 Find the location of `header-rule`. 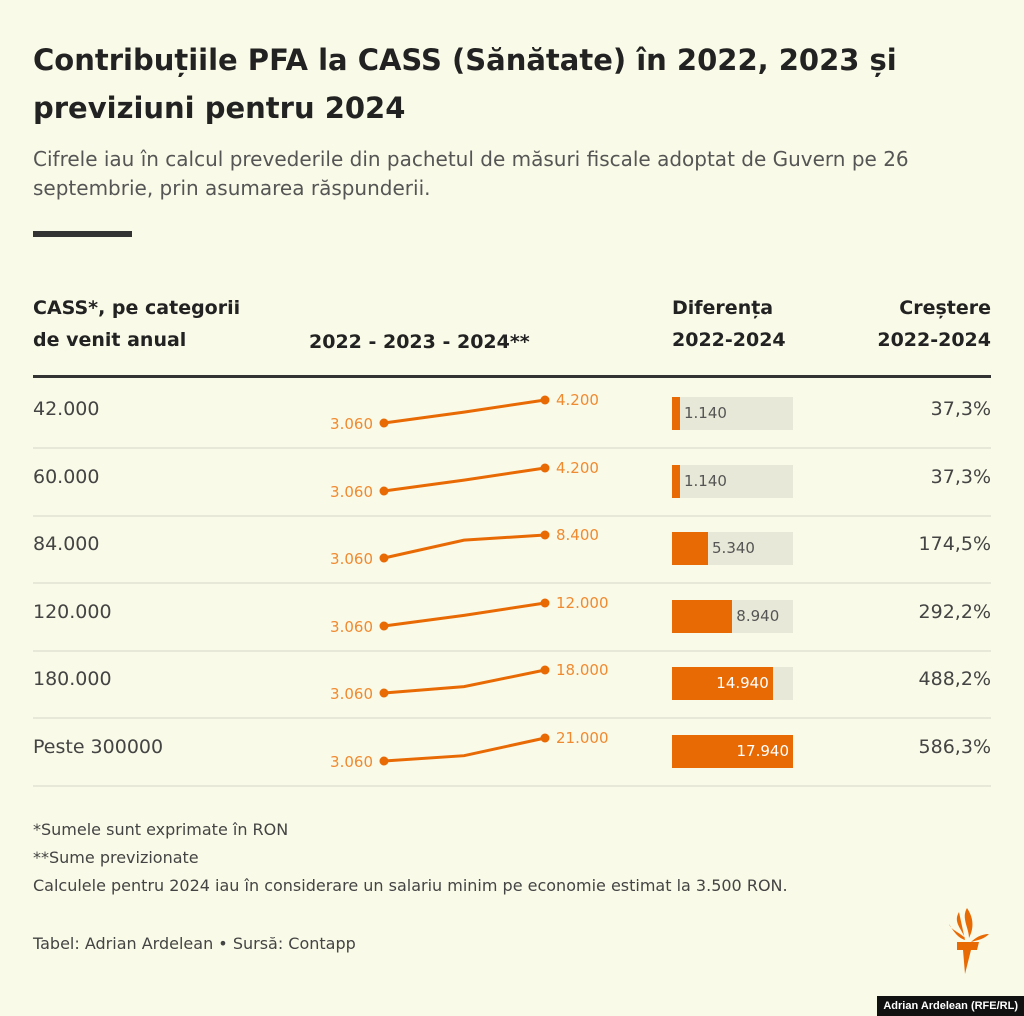

header-rule is located at coordinates (512, 376).